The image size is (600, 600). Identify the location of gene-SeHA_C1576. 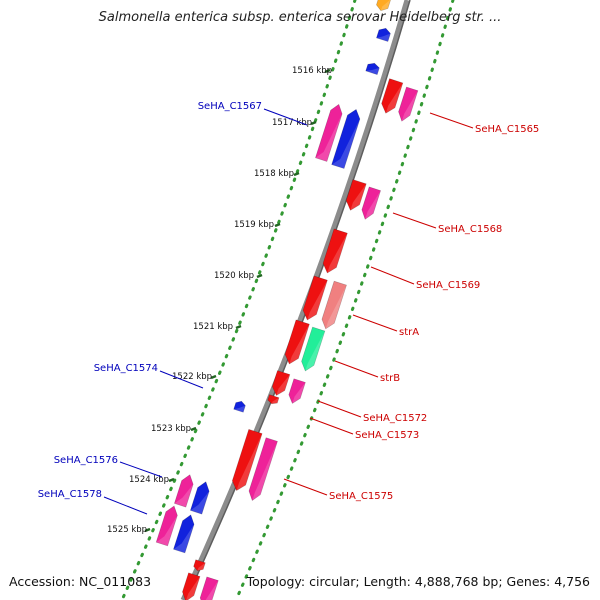
(184, 491).